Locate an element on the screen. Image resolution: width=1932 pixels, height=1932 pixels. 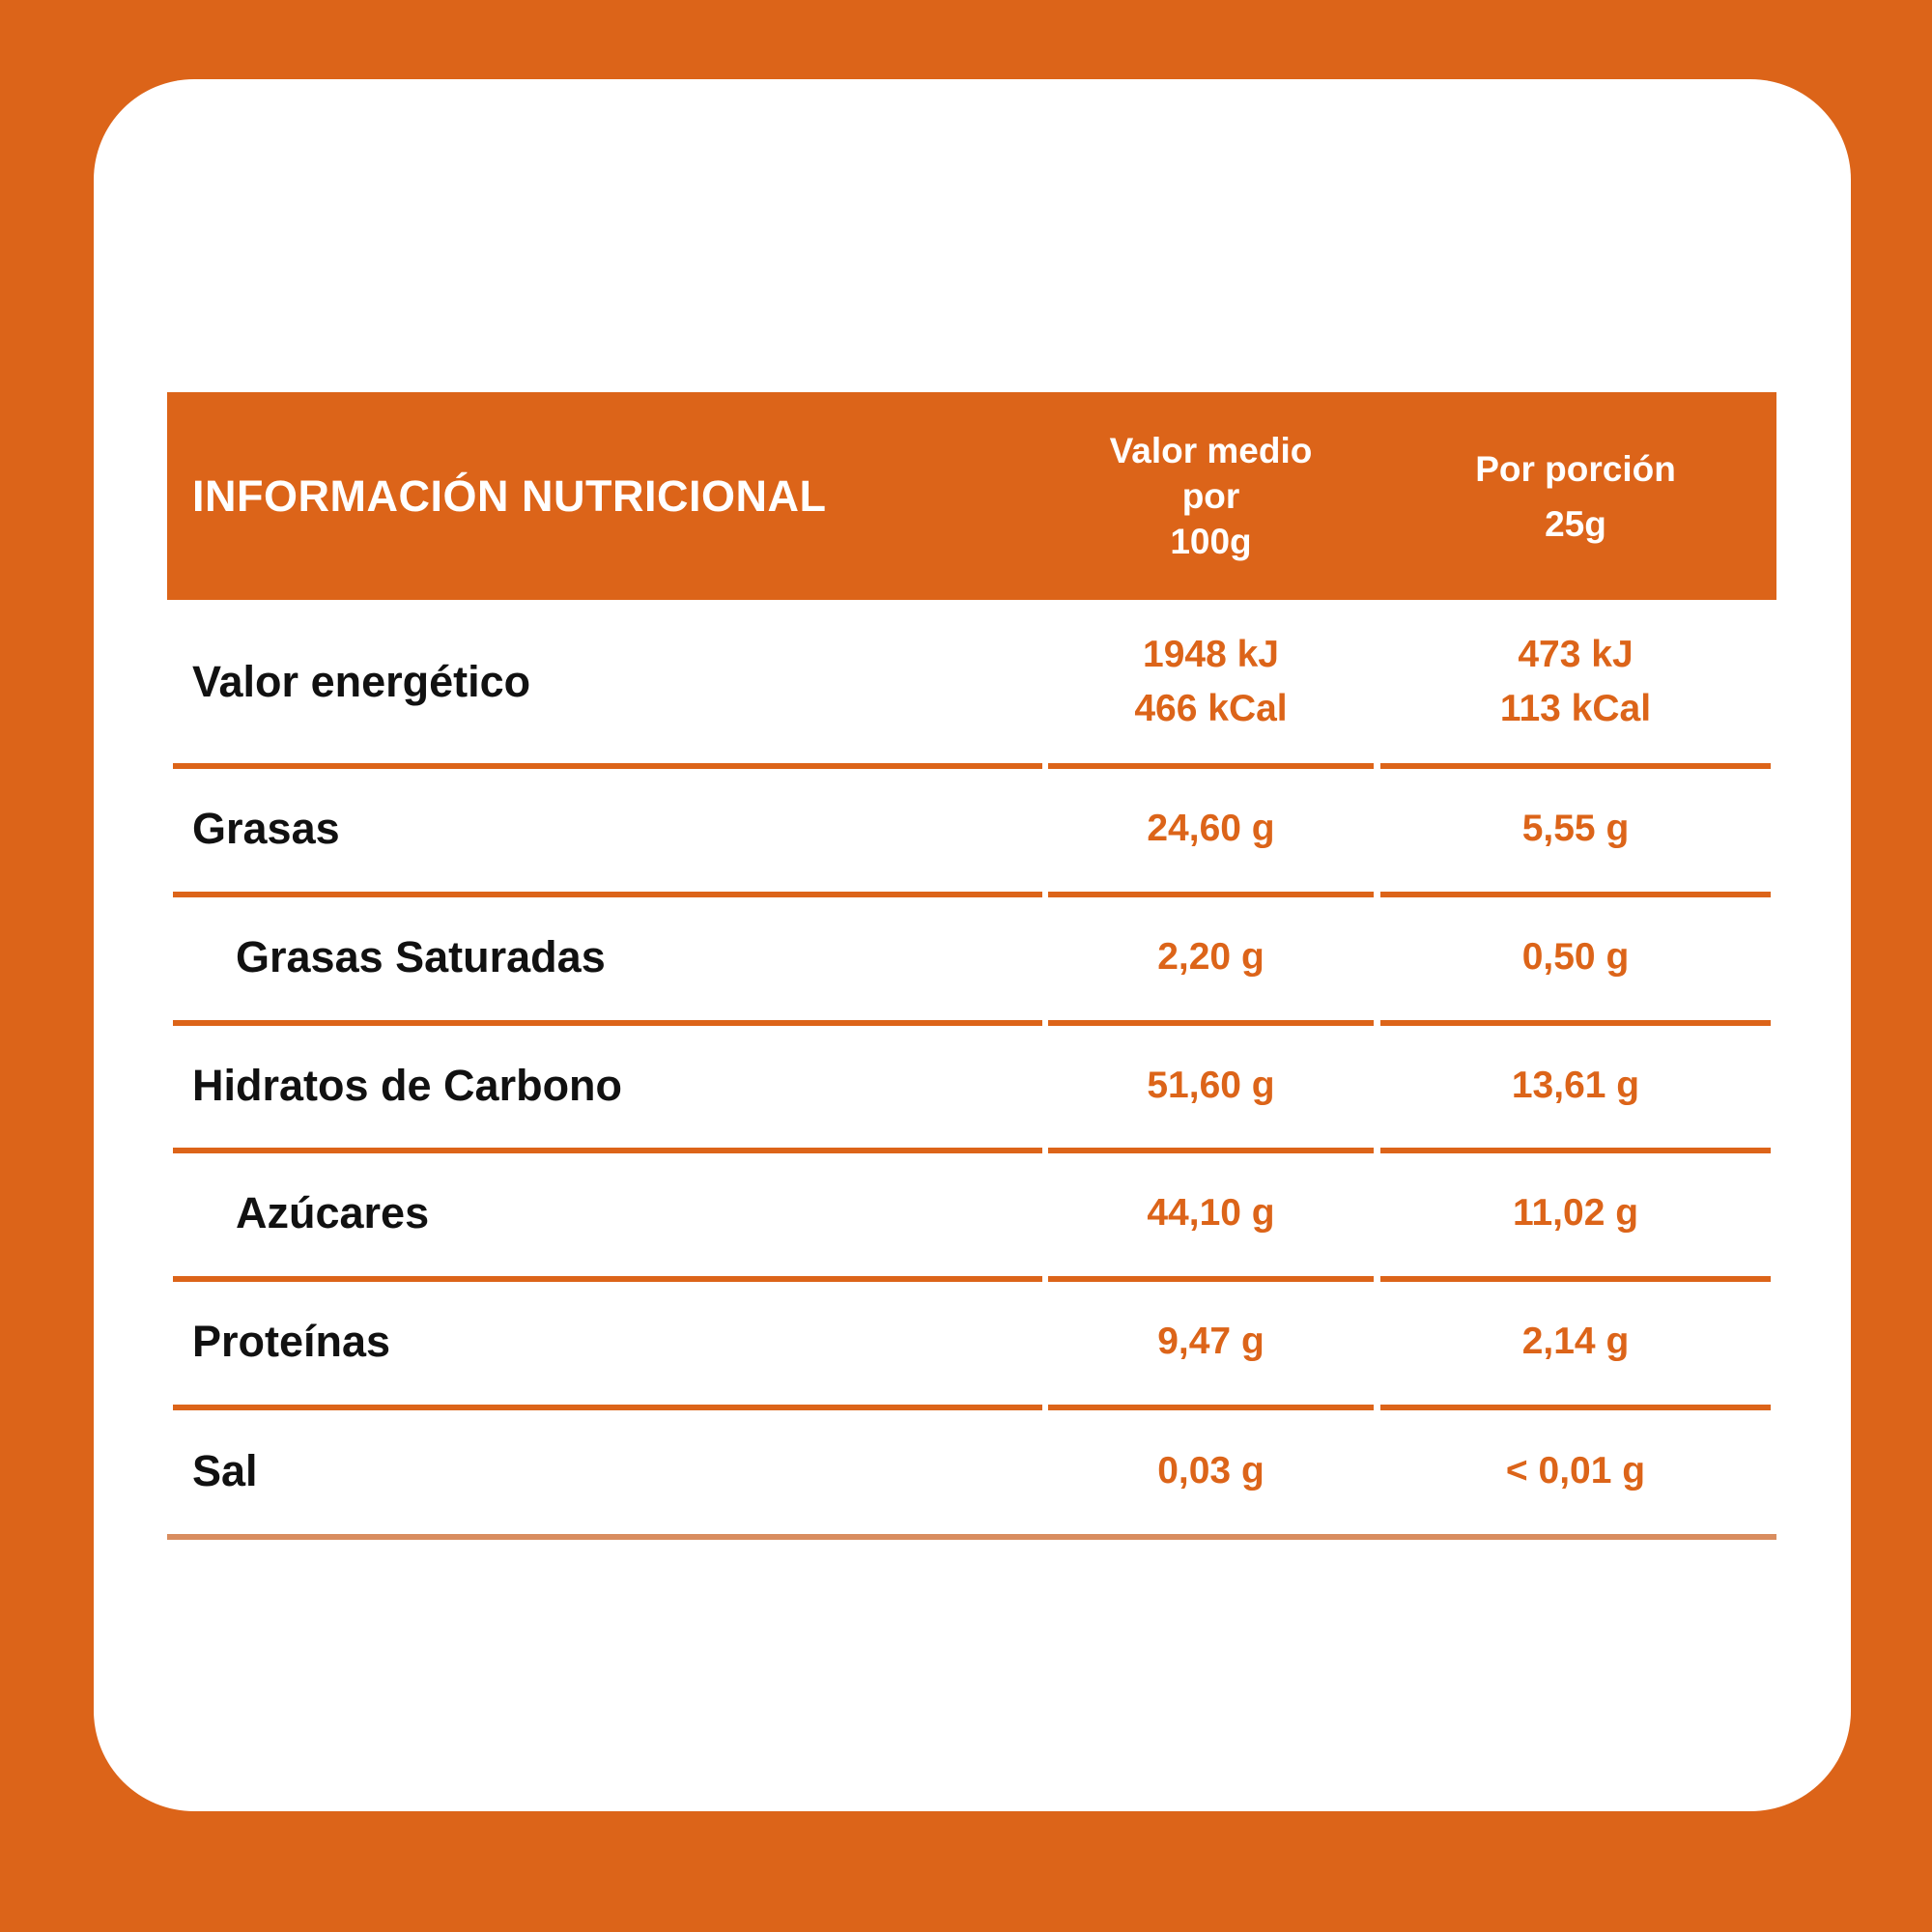
value-per-100g: 0,03 g is located at coordinates (1211, 1470).